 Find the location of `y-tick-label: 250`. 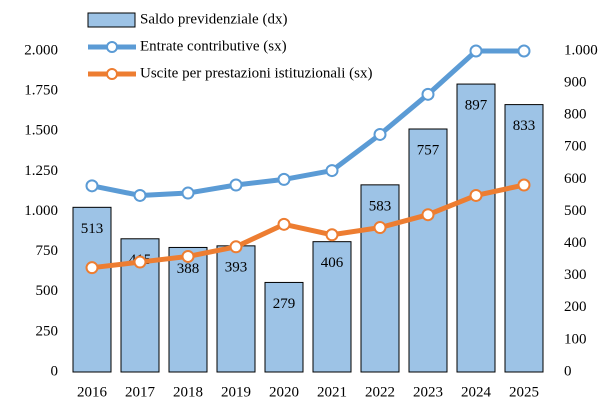

y-tick-label: 250 is located at coordinates (47, 331).